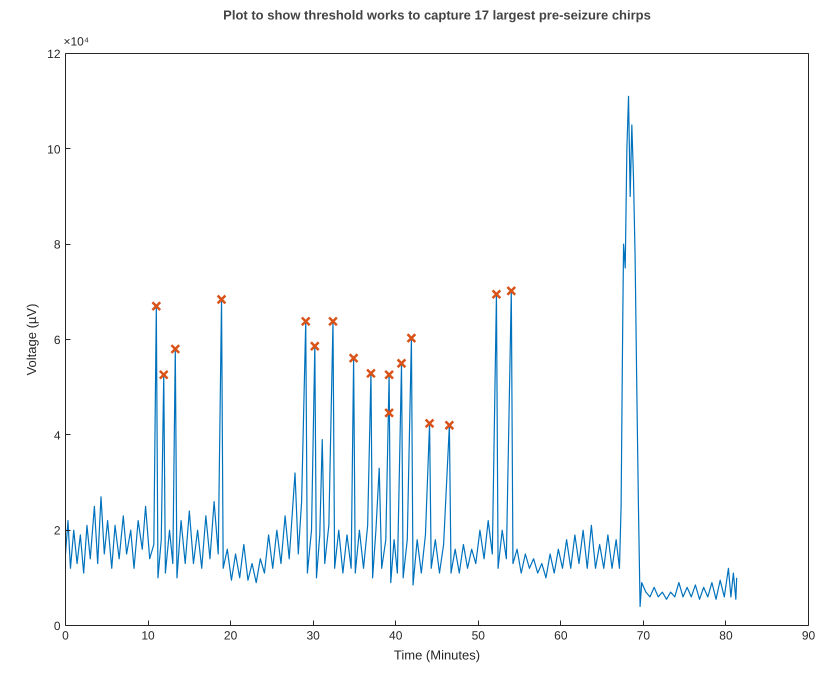 The image size is (818, 676). Describe the element at coordinates (437, 655) in the screenshot. I see `x-axis-title: Time (Minutes)` at that location.